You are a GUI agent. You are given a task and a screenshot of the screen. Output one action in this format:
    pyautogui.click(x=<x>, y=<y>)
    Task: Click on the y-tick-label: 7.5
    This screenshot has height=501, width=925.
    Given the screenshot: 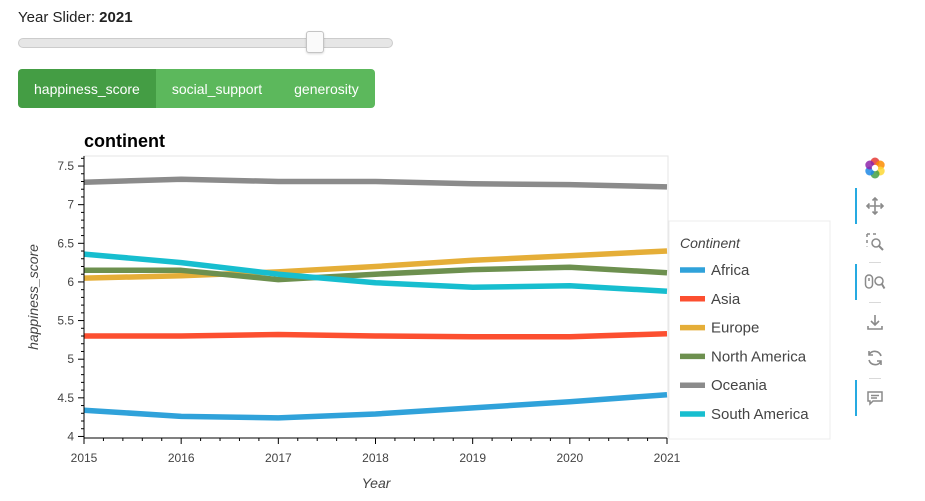 What is the action you would take?
    pyautogui.click(x=65, y=166)
    